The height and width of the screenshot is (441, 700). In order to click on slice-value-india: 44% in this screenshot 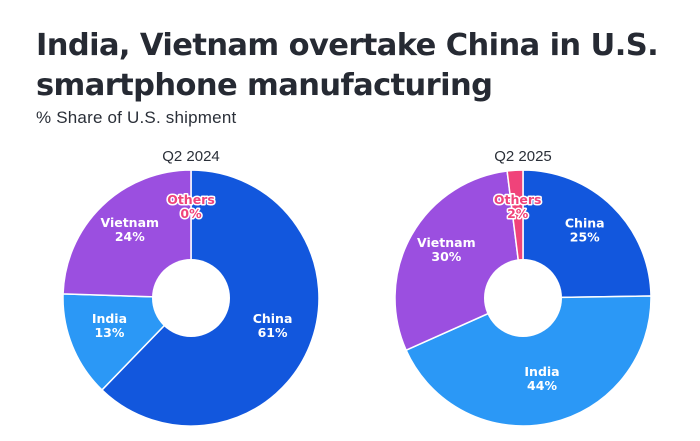, I will do `click(542, 385)`.